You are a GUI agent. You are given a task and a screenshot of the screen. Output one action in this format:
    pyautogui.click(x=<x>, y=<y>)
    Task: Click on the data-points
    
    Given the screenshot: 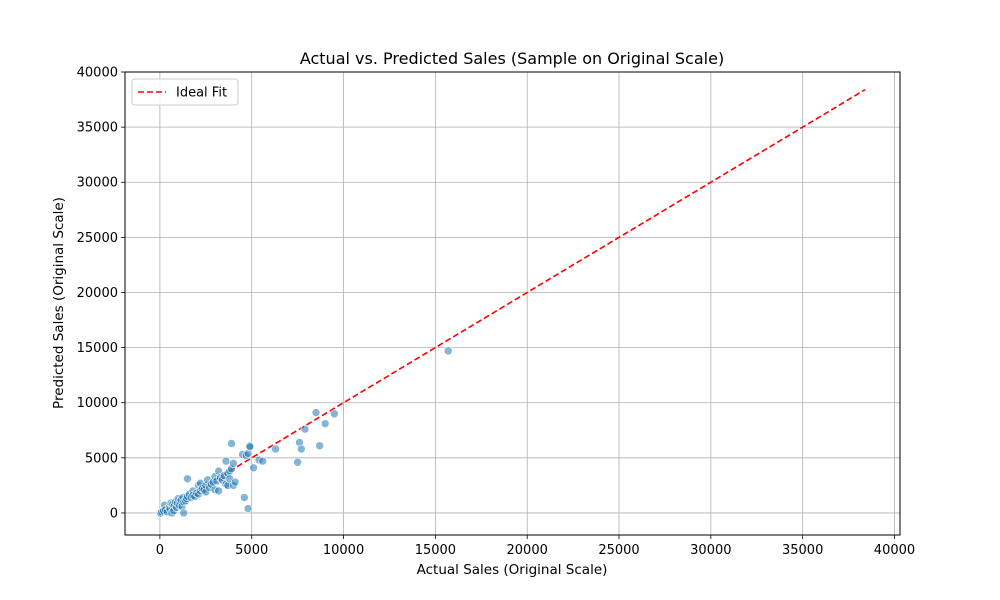 What is the action you would take?
    pyautogui.click(x=304, y=432)
    